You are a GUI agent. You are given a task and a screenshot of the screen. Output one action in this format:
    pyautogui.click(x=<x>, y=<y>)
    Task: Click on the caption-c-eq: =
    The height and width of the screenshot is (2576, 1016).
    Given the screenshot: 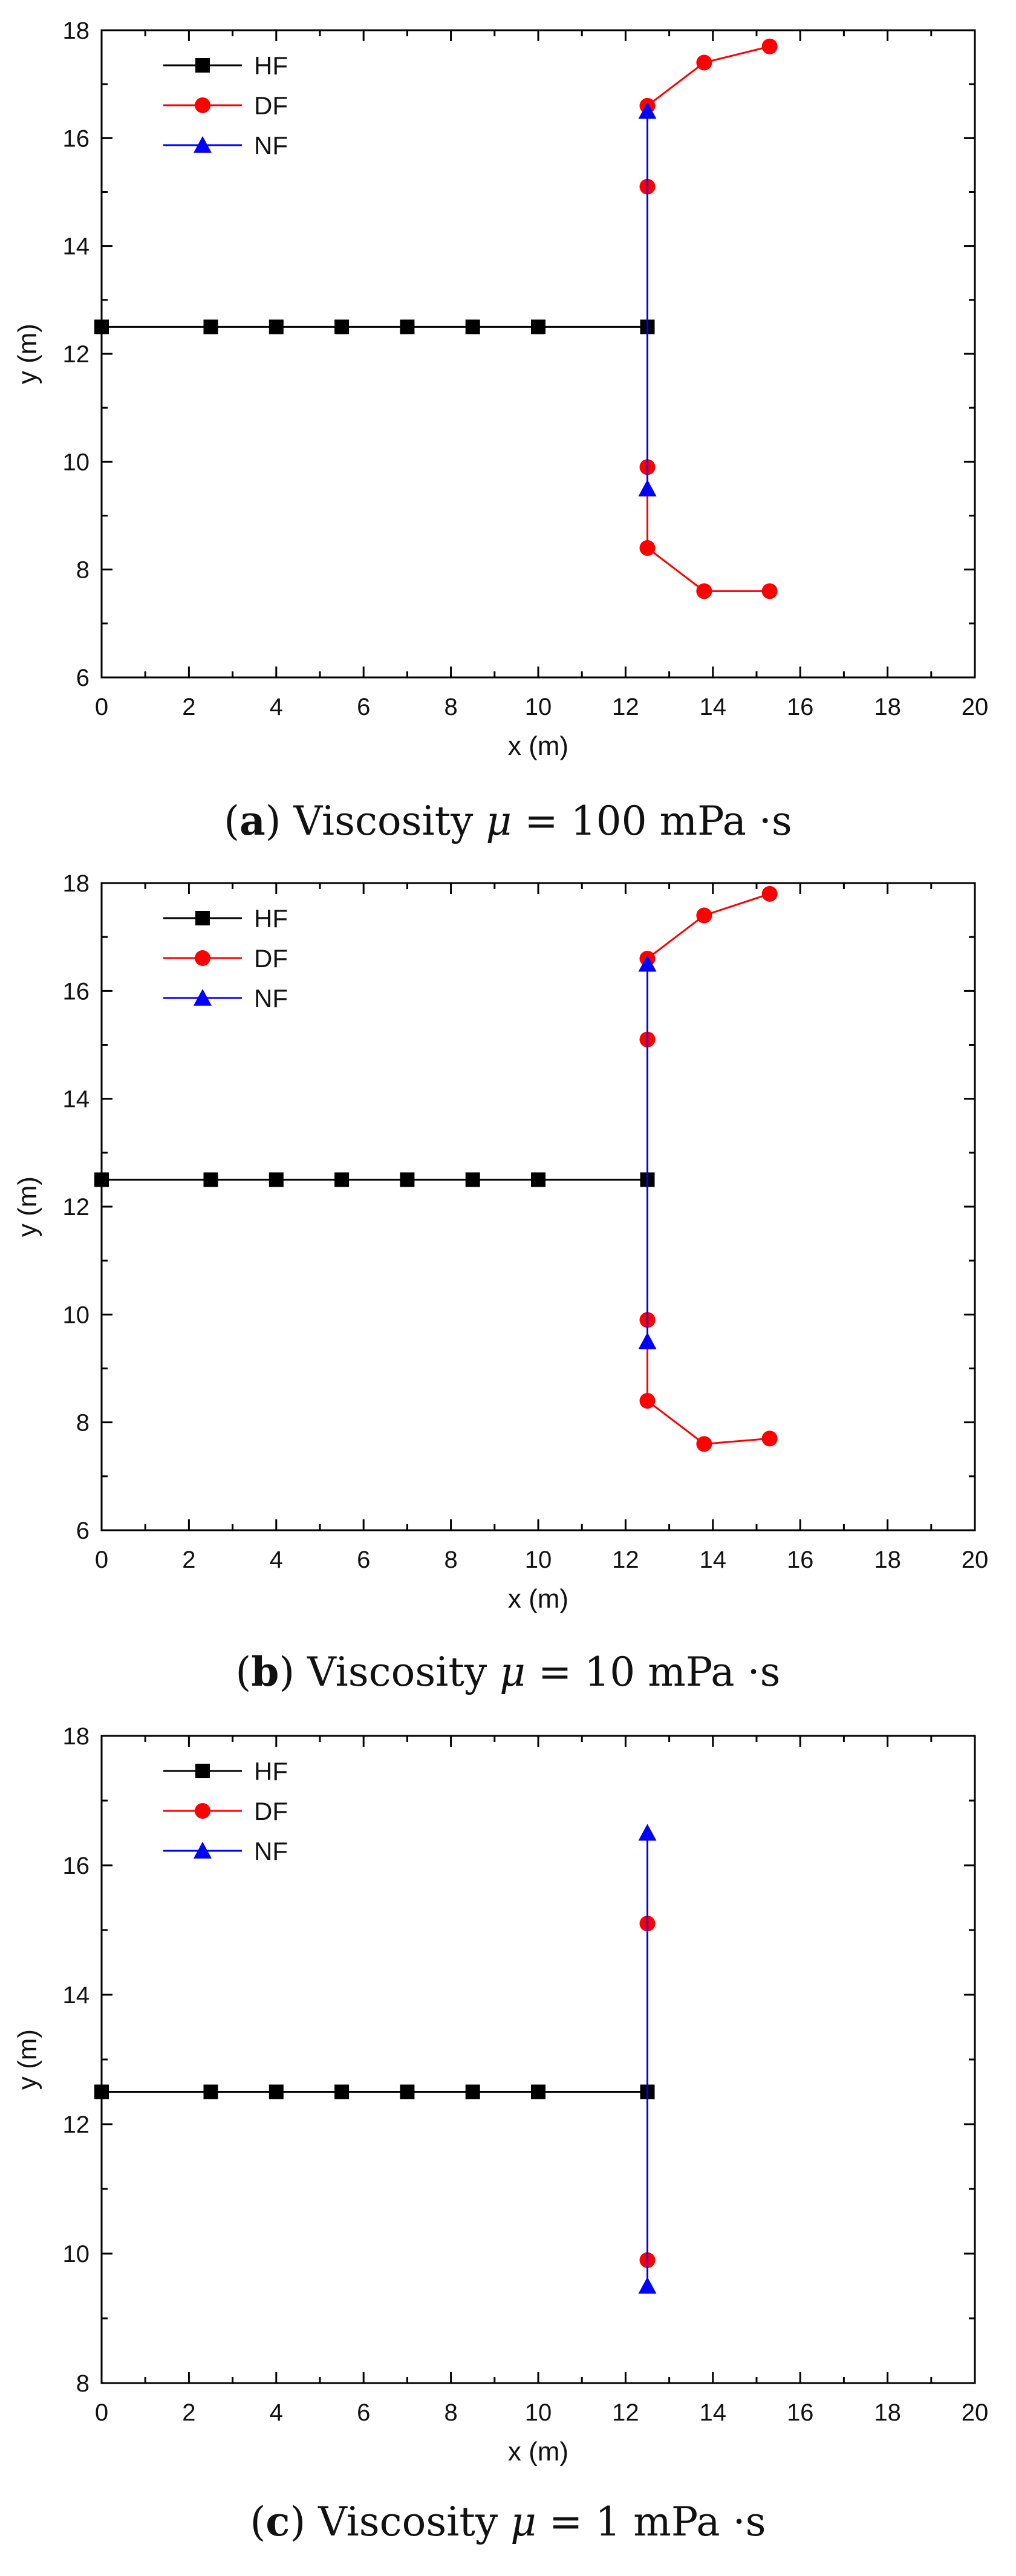 What is the action you would take?
    pyautogui.click(x=566, y=2522)
    